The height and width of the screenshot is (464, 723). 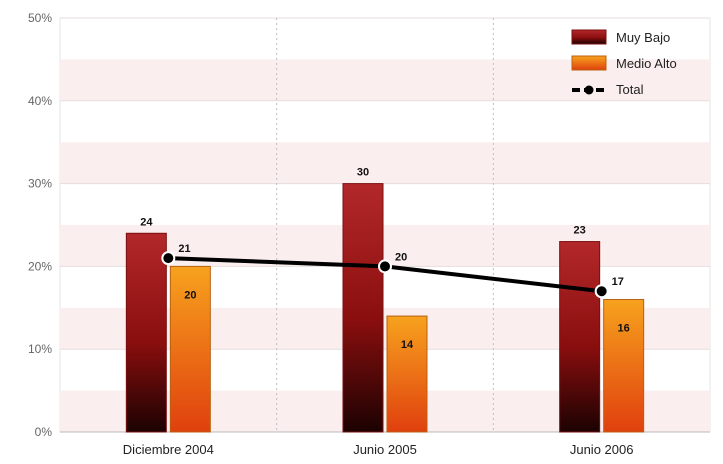 I want to click on data-label: 21, so click(x=184, y=249).